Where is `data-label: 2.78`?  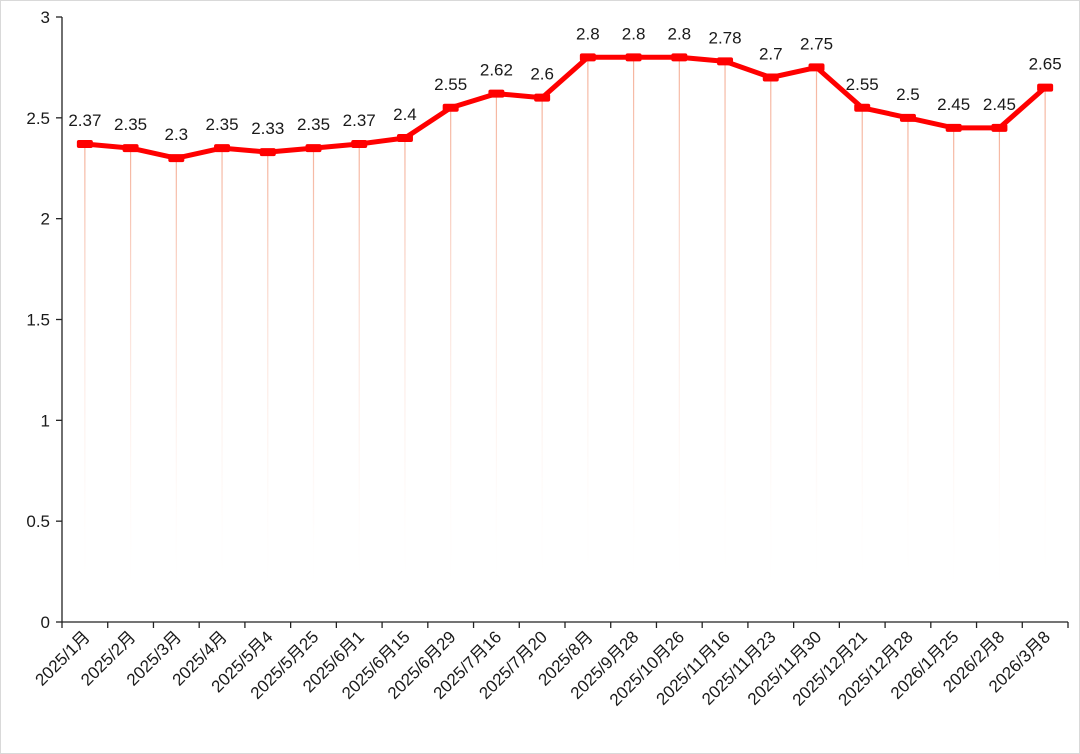
data-label: 2.78 is located at coordinates (724, 37).